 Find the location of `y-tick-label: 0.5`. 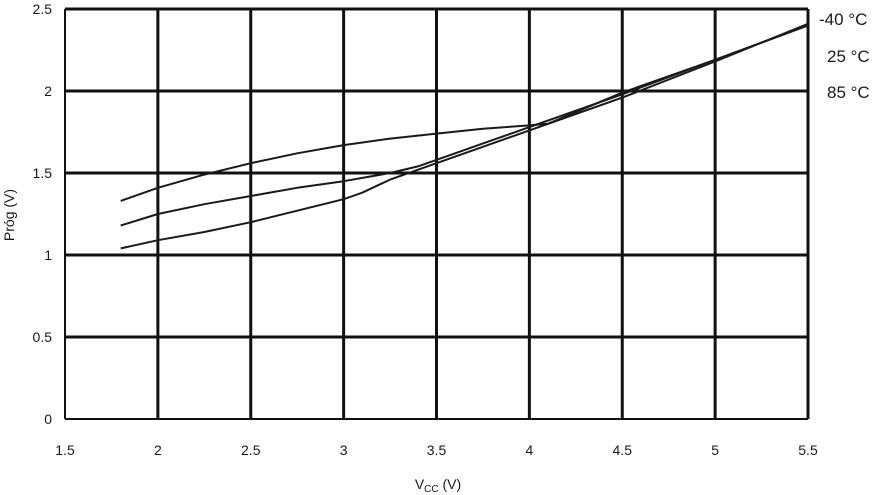

y-tick-label: 0.5 is located at coordinates (43, 337).